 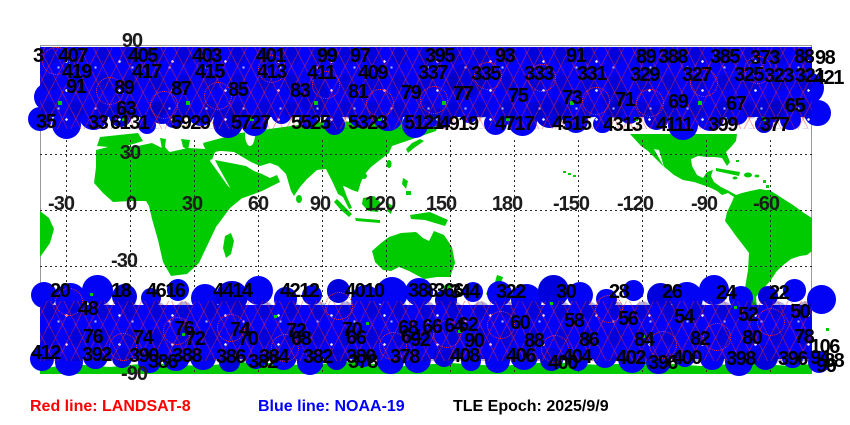 What do you see at coordinates (465, 356) in the screenshot?
I see `orbit-number-label: 408` at bounding box center [465, 356].